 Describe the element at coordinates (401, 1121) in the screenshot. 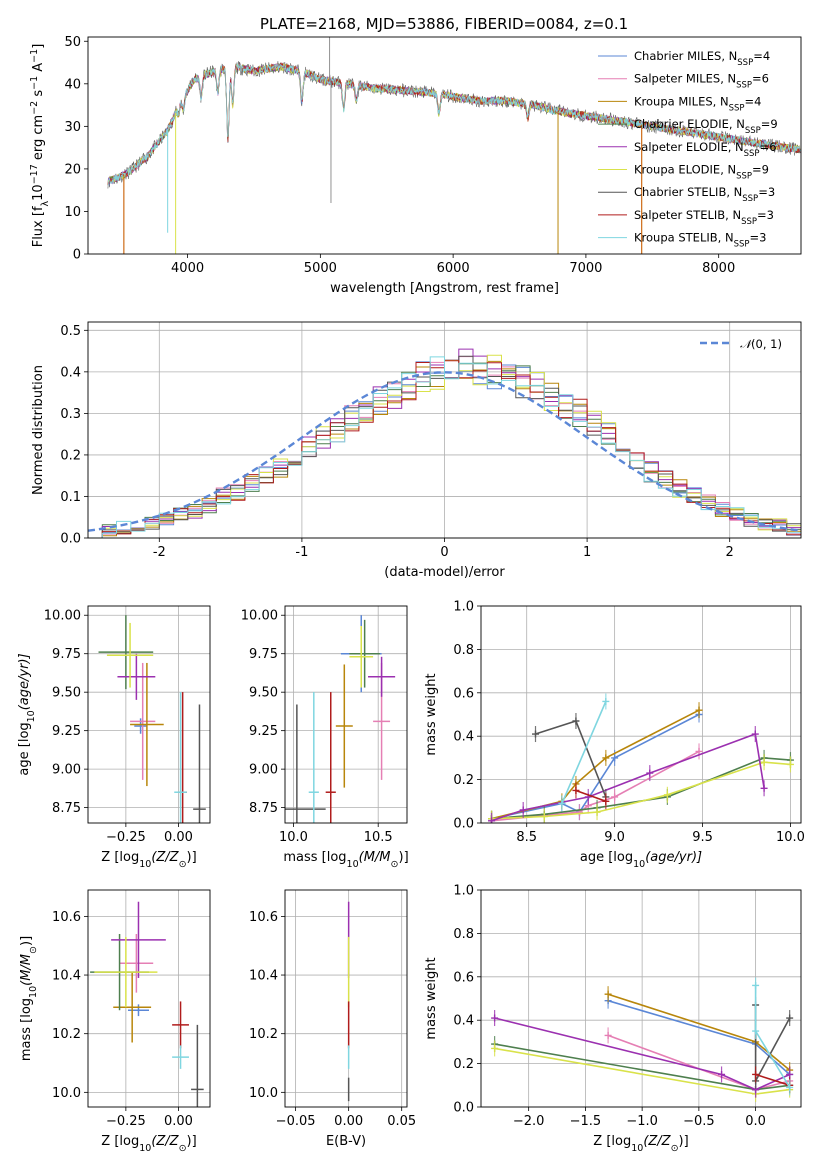

I see `x-tick-label: 0.05` at that location.